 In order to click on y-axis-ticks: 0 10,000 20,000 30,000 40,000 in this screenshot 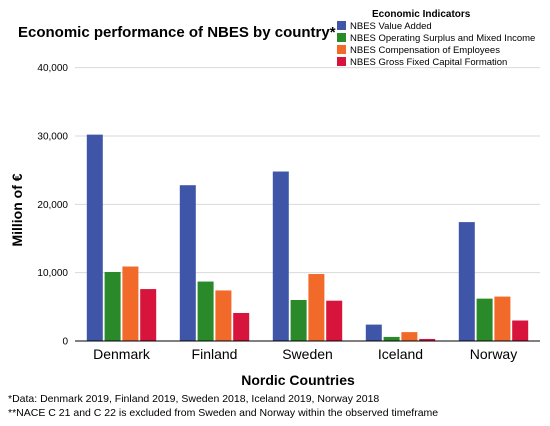, I will do `click(52, 205)`.